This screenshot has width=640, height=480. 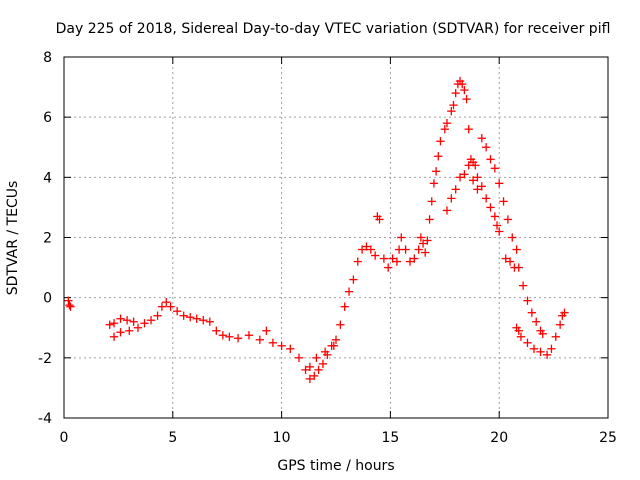 I want to click on y-axis-label: SDTVAR / TECUs, so click(x=13, y=238).